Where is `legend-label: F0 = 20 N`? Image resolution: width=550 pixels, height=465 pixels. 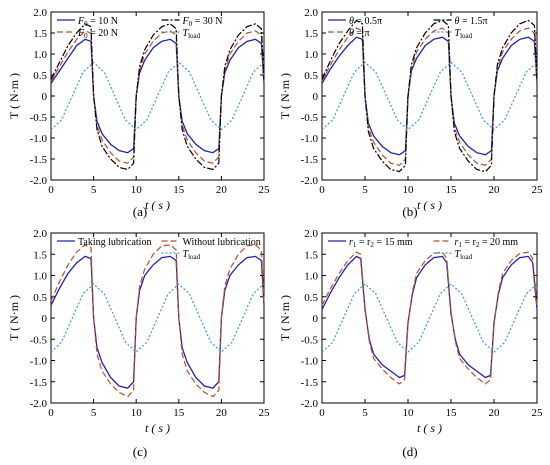
legend-label: F0 = 20 N is located at coordinates (97, 34).